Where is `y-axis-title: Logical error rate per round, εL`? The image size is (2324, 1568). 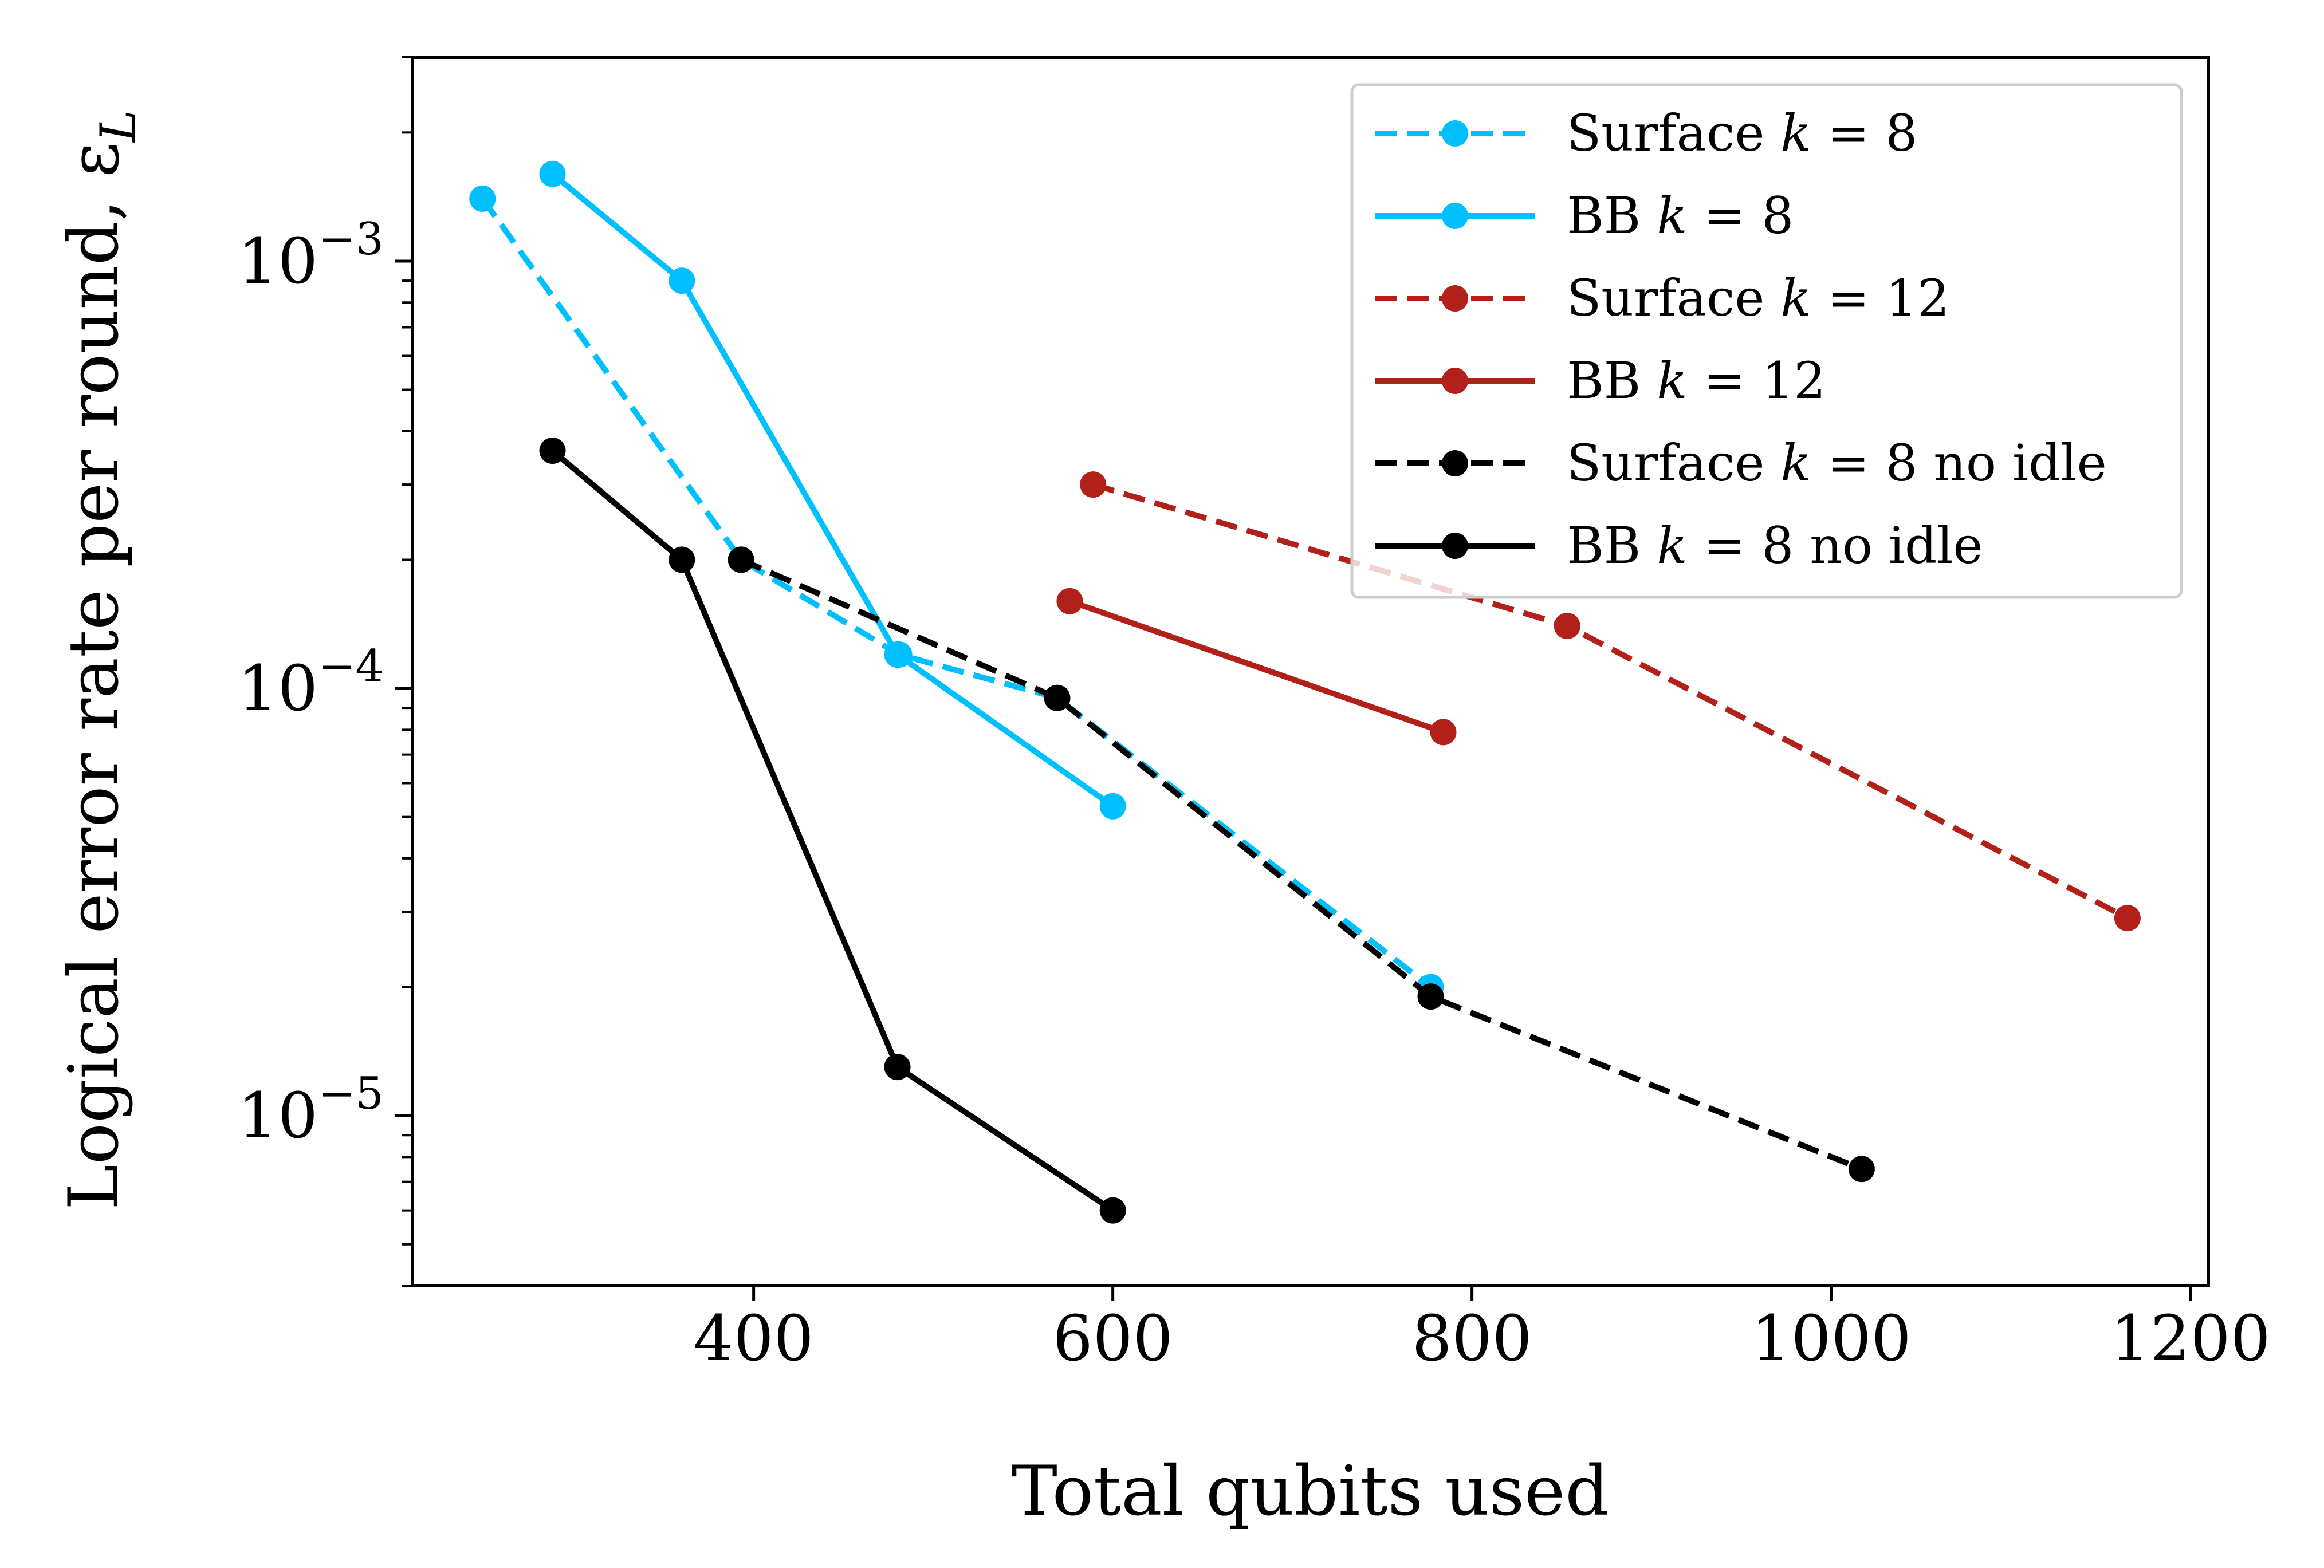 y-axis-title: Logical error rate per round, εL is located at coordinates (100, 660).